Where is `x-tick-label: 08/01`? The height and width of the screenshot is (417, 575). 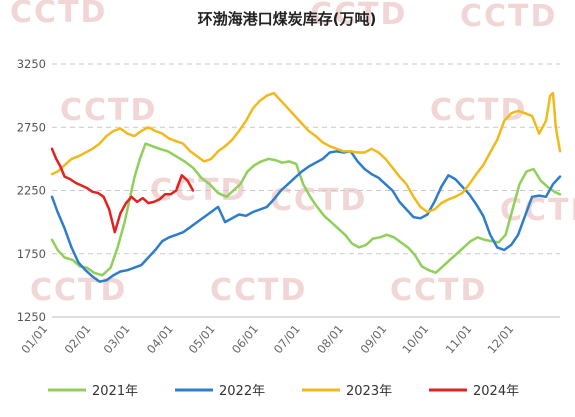 x-tick-label: 08/01 is located at coordinates (330, 339).